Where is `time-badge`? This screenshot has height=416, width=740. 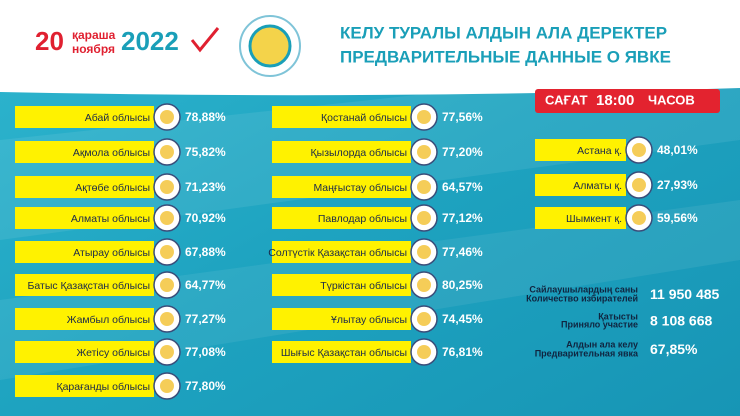
time-badge is located at coordinates (627, 101).